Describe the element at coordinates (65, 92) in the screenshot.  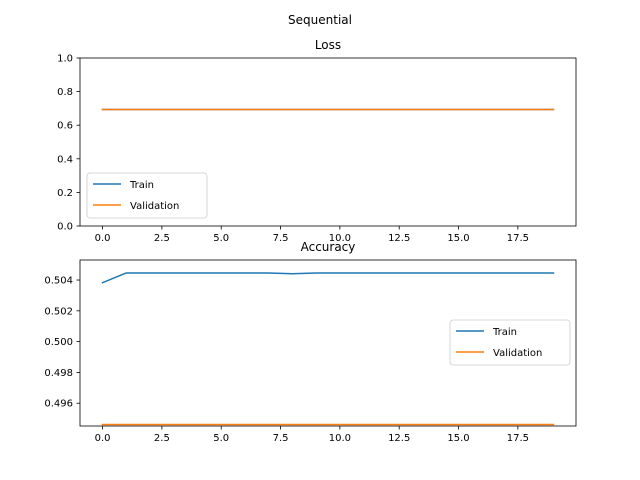
I see `y-tick-label: 0.8` at that location.